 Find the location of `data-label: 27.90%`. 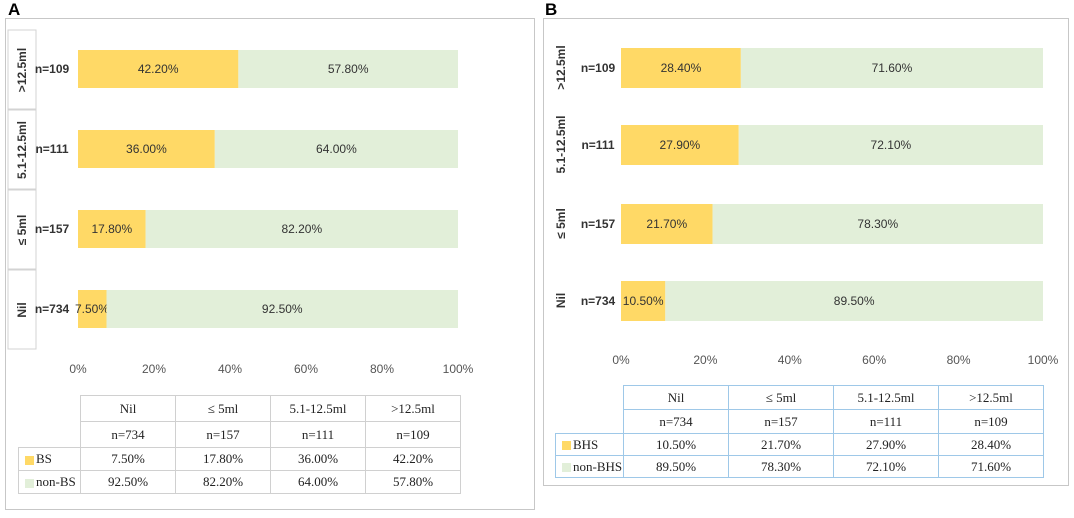

data-label: 27.90% is located at coordinates (680, 145).